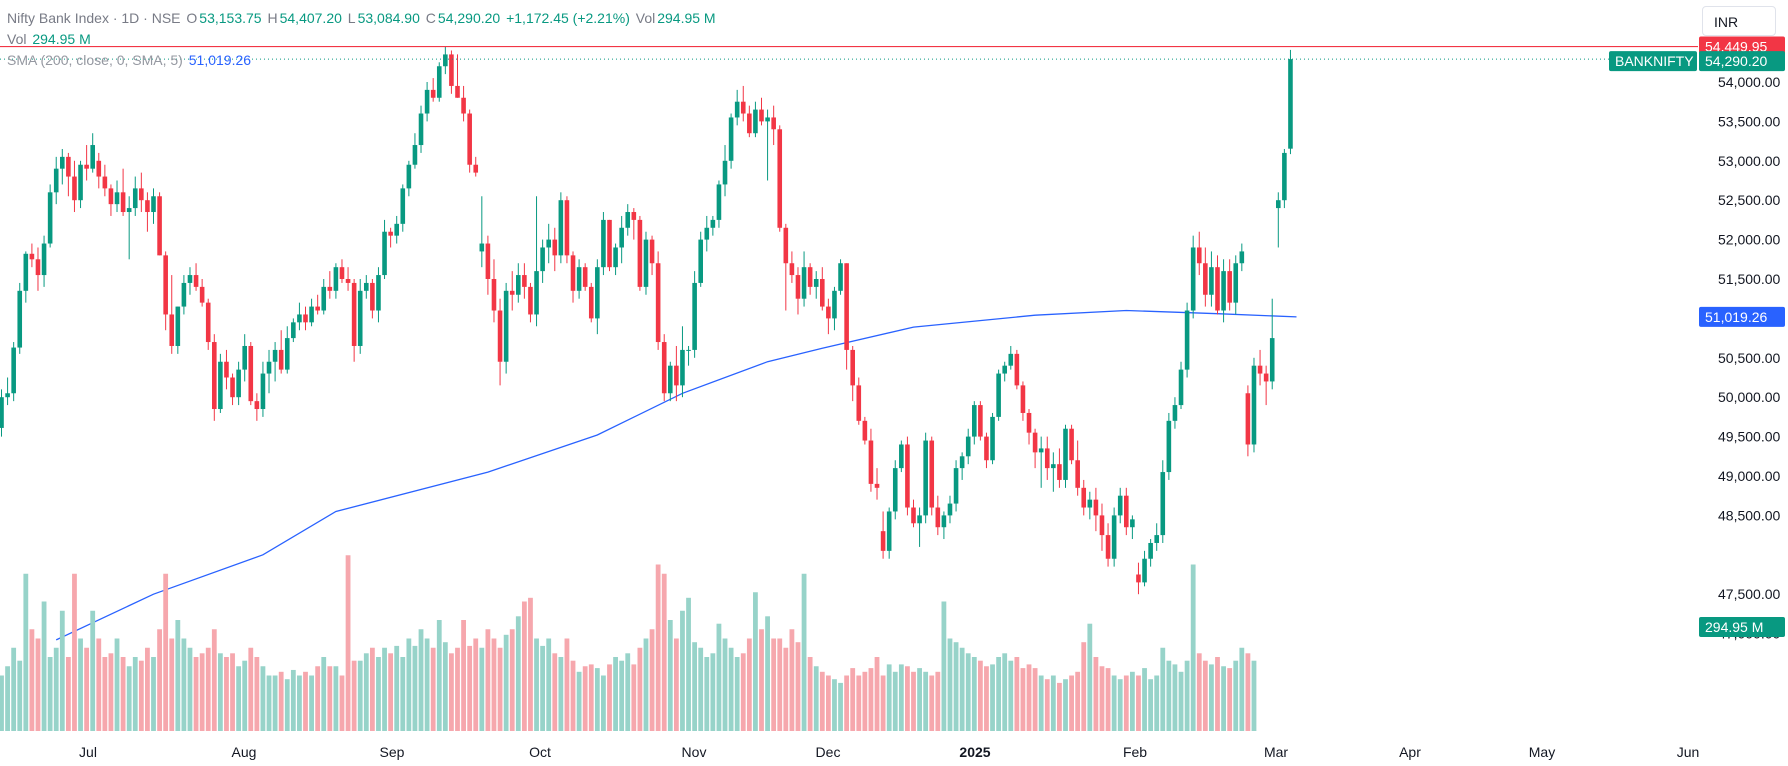 This screenshot has width=1788, height=766. Describe the element at coordinates (1739, 21) in the screenshot. I see `currency-button: INR` at that location.